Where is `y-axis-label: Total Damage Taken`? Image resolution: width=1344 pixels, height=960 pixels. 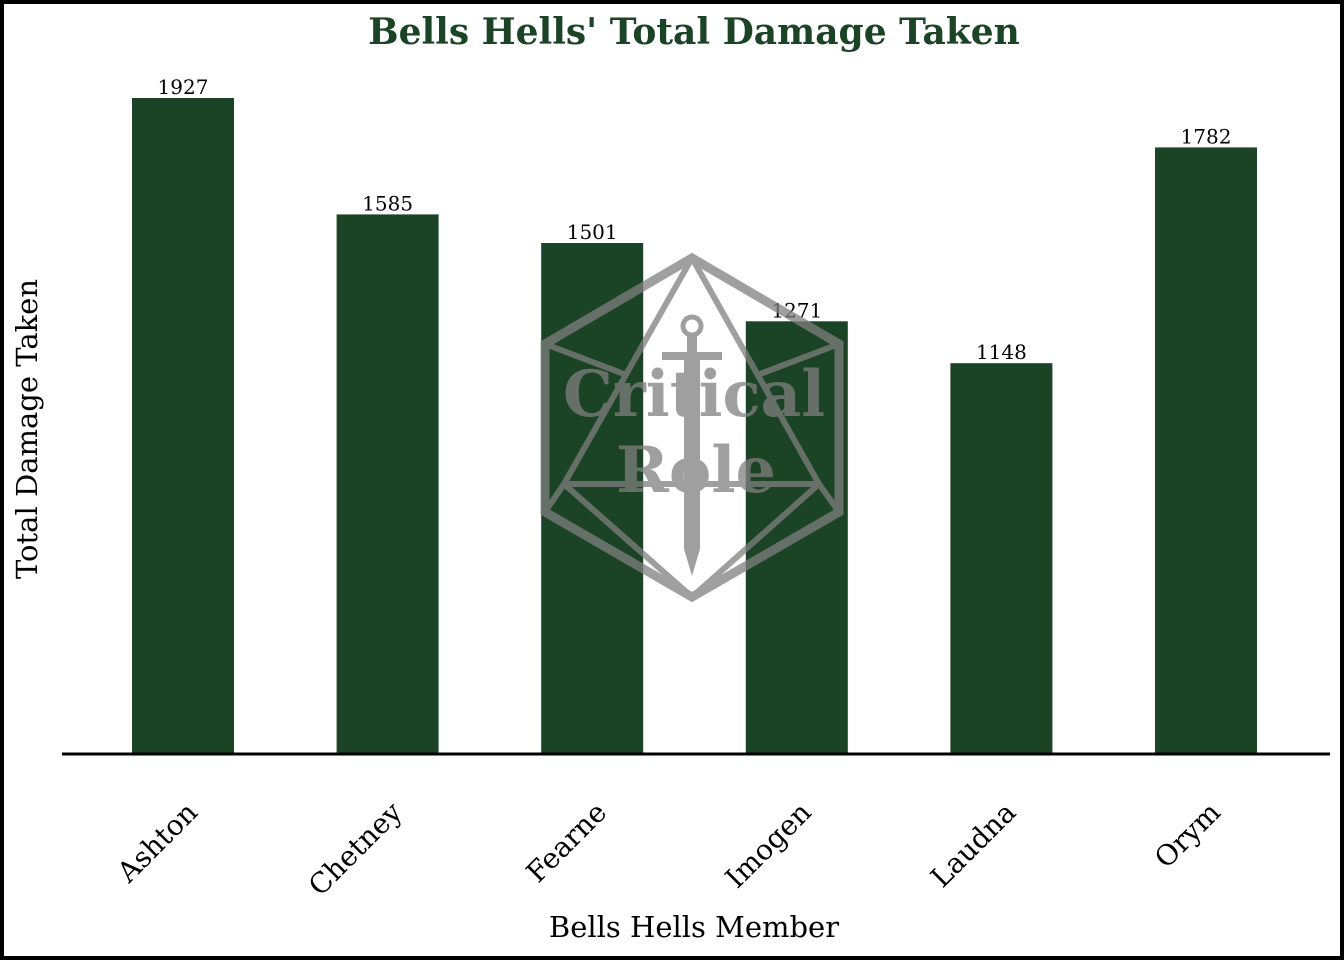 y-axis-label: Total Damage Taken is located at coordinates (27, 429).